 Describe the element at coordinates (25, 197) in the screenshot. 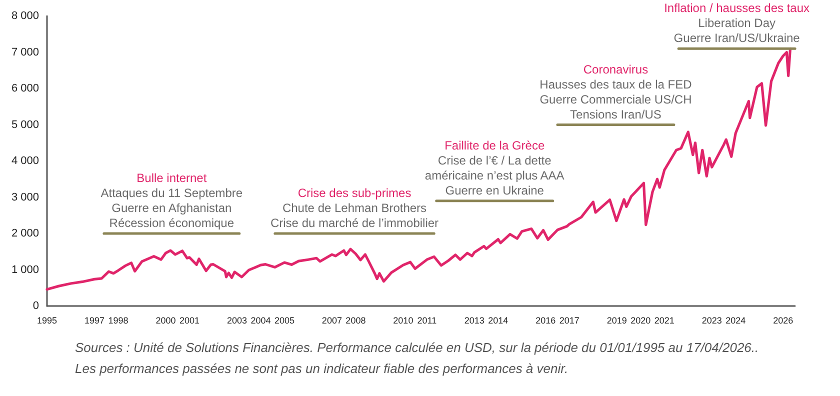

I see `y-tick-label: 3 000` at that location.